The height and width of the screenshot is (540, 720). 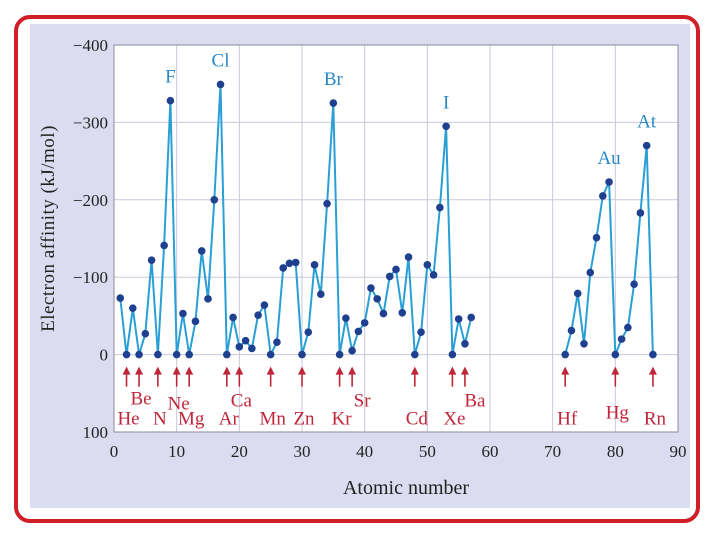 What do you see at coordinates (363, 401) in the screenshot?
I see `element-label-sr: Sr` at bounding box center [363, 401].